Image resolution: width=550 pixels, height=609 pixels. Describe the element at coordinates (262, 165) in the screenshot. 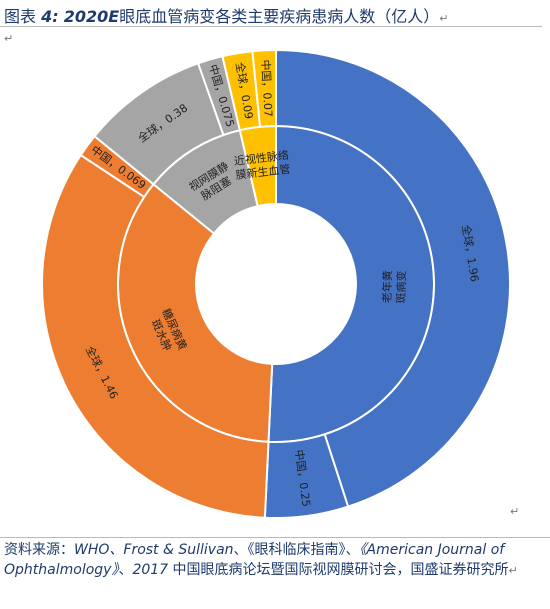

I see `inner-label-cnv: 近视性脉络膜新生血管` at that location.